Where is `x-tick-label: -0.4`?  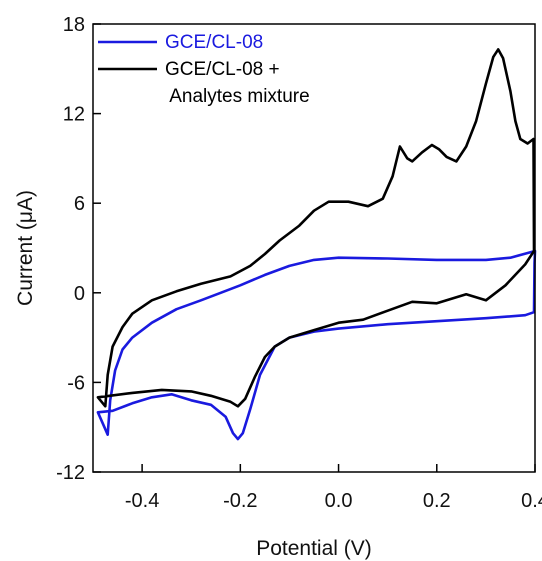
x-tick-label: -0.4 is located at coordinates (142, 501).